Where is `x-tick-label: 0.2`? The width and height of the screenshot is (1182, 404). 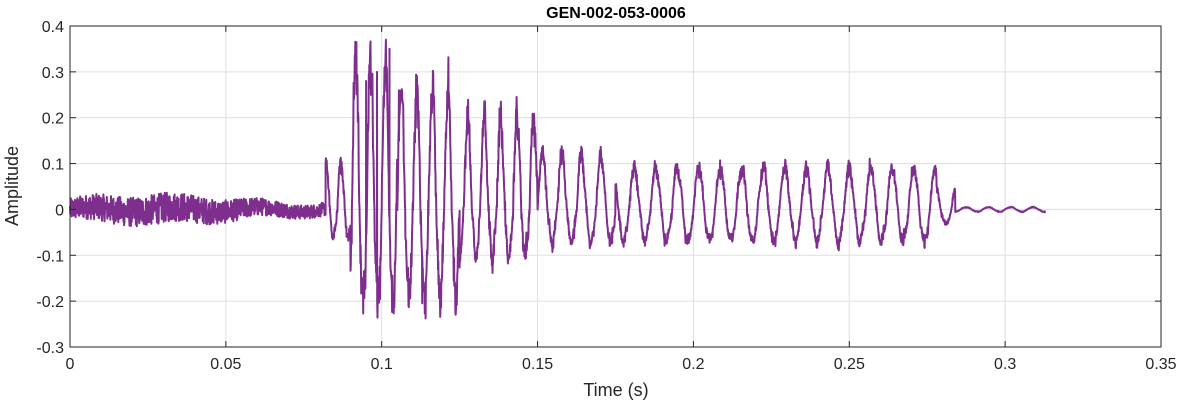
x-tick-label: 0.2 is located at coordinates (693, 364).